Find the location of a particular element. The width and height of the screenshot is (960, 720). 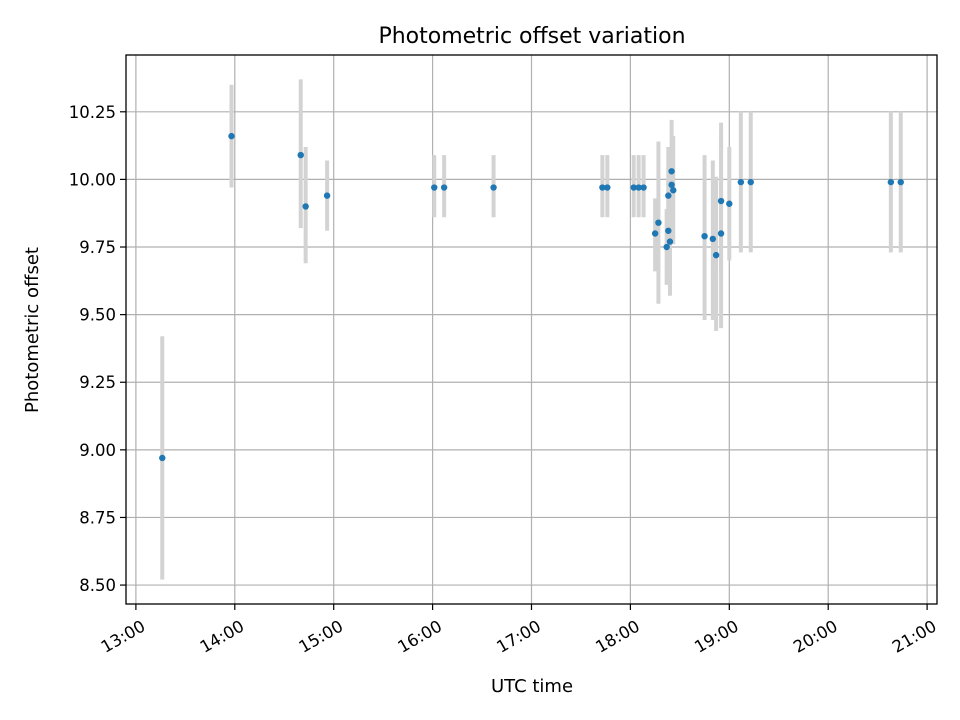

x-tick-label: 13:00 is located at coordinates (123, 636).